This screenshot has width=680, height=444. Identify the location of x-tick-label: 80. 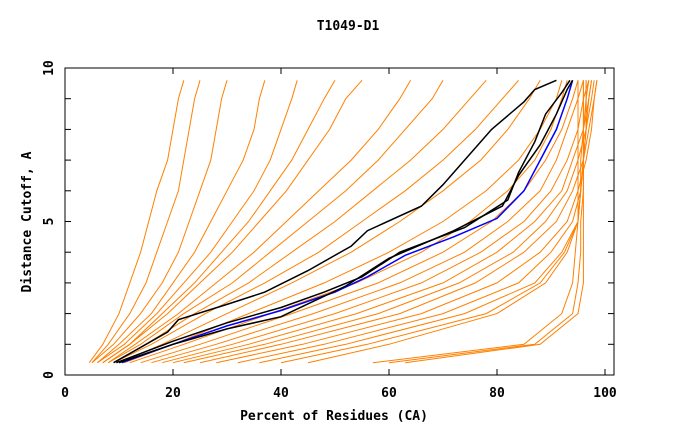
(497, 393).